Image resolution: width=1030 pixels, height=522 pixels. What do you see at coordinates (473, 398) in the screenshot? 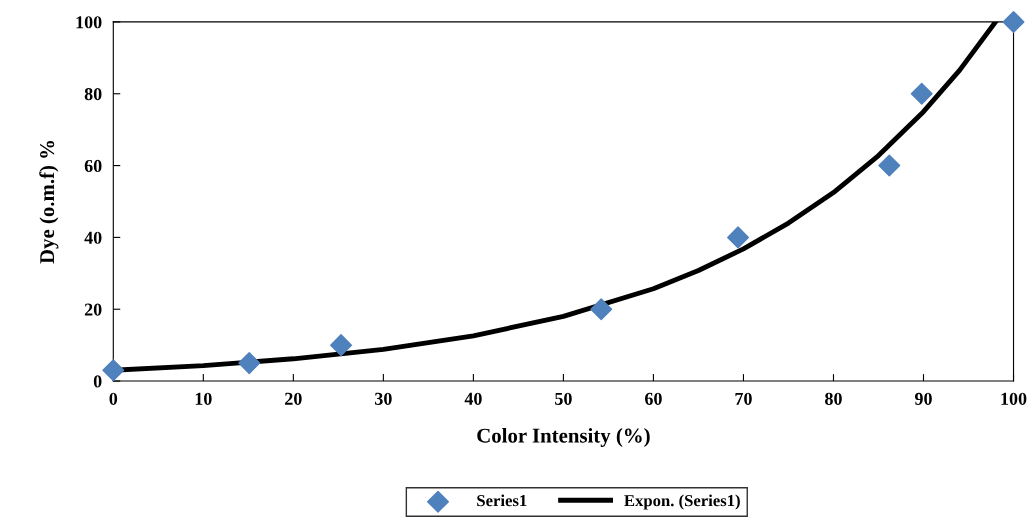
I see `x-tick-label: 40` at bounding box center [473, 398].